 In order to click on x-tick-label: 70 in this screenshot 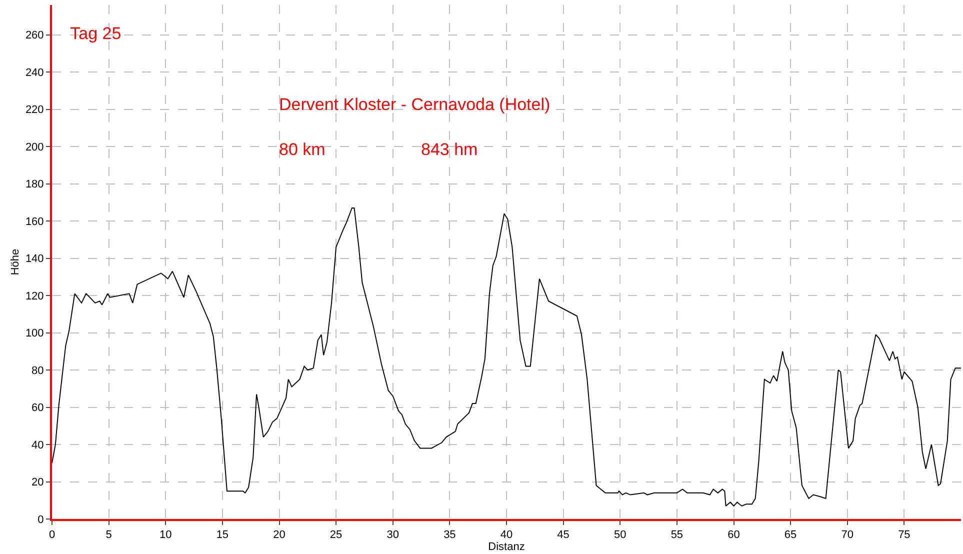, I will do `click(847, 535)`.